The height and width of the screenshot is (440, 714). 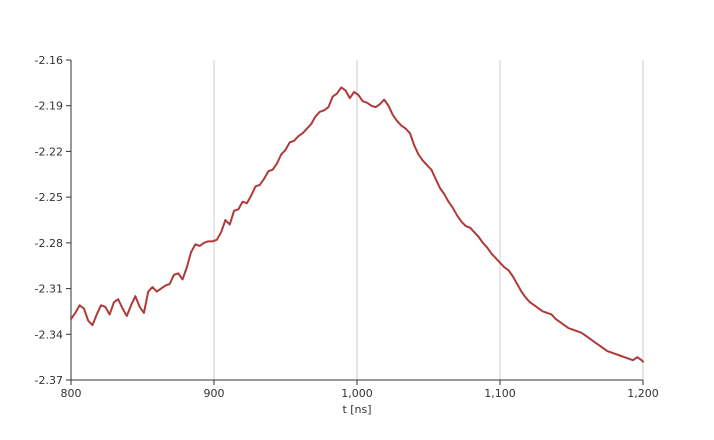 What do you see at coordinates (49, 380) in the screenshot?
I see `y-tick-label: -2.37` at bounding box center [49, 380].